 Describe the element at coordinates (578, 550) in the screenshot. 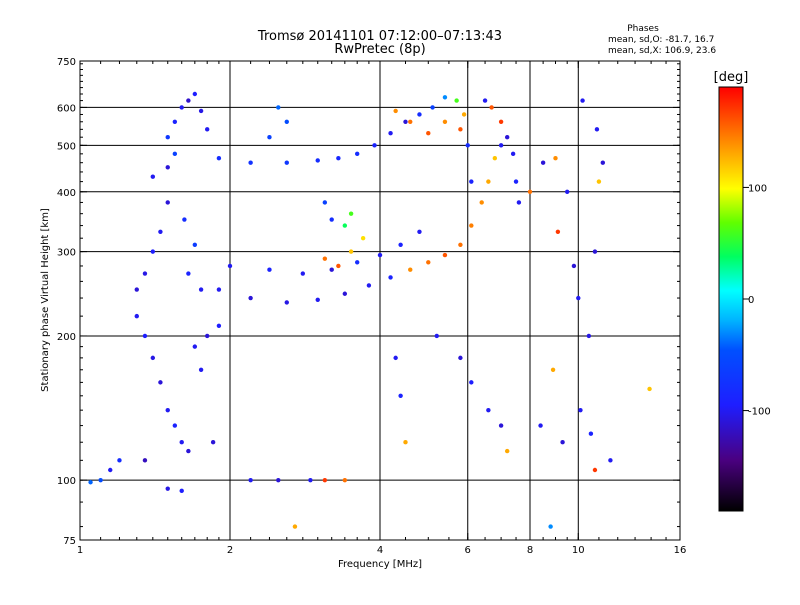

I see `x-tick-label: 10` at that location.